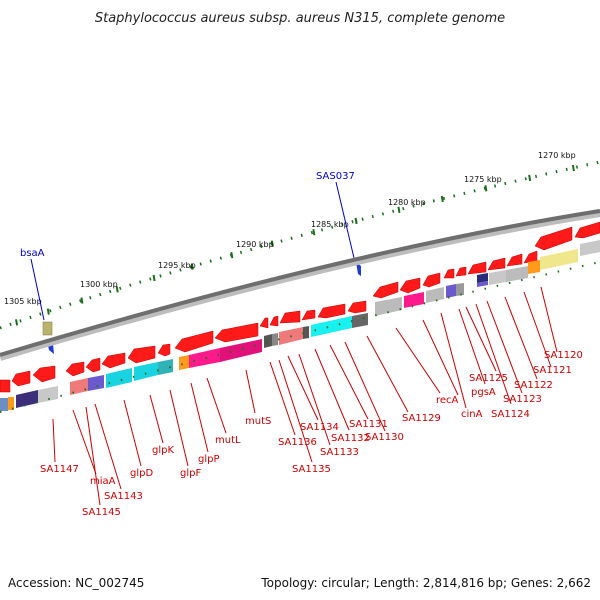 This screenshot has height=600, width=600. Describe the element at coordinates (190, 473) in the screenshot. I see `gene-label-glpF: glpF` at that location.